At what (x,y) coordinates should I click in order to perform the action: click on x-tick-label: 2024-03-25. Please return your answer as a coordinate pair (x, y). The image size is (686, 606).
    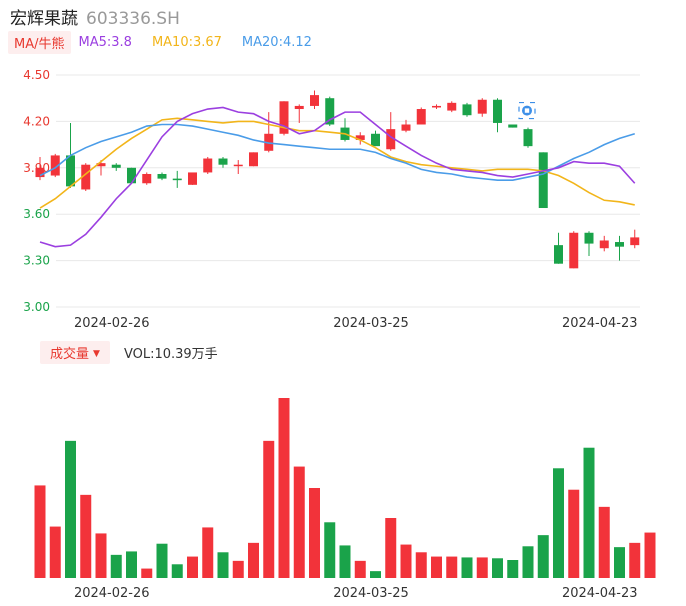
    Looking at the image, I should click on (371, 323).